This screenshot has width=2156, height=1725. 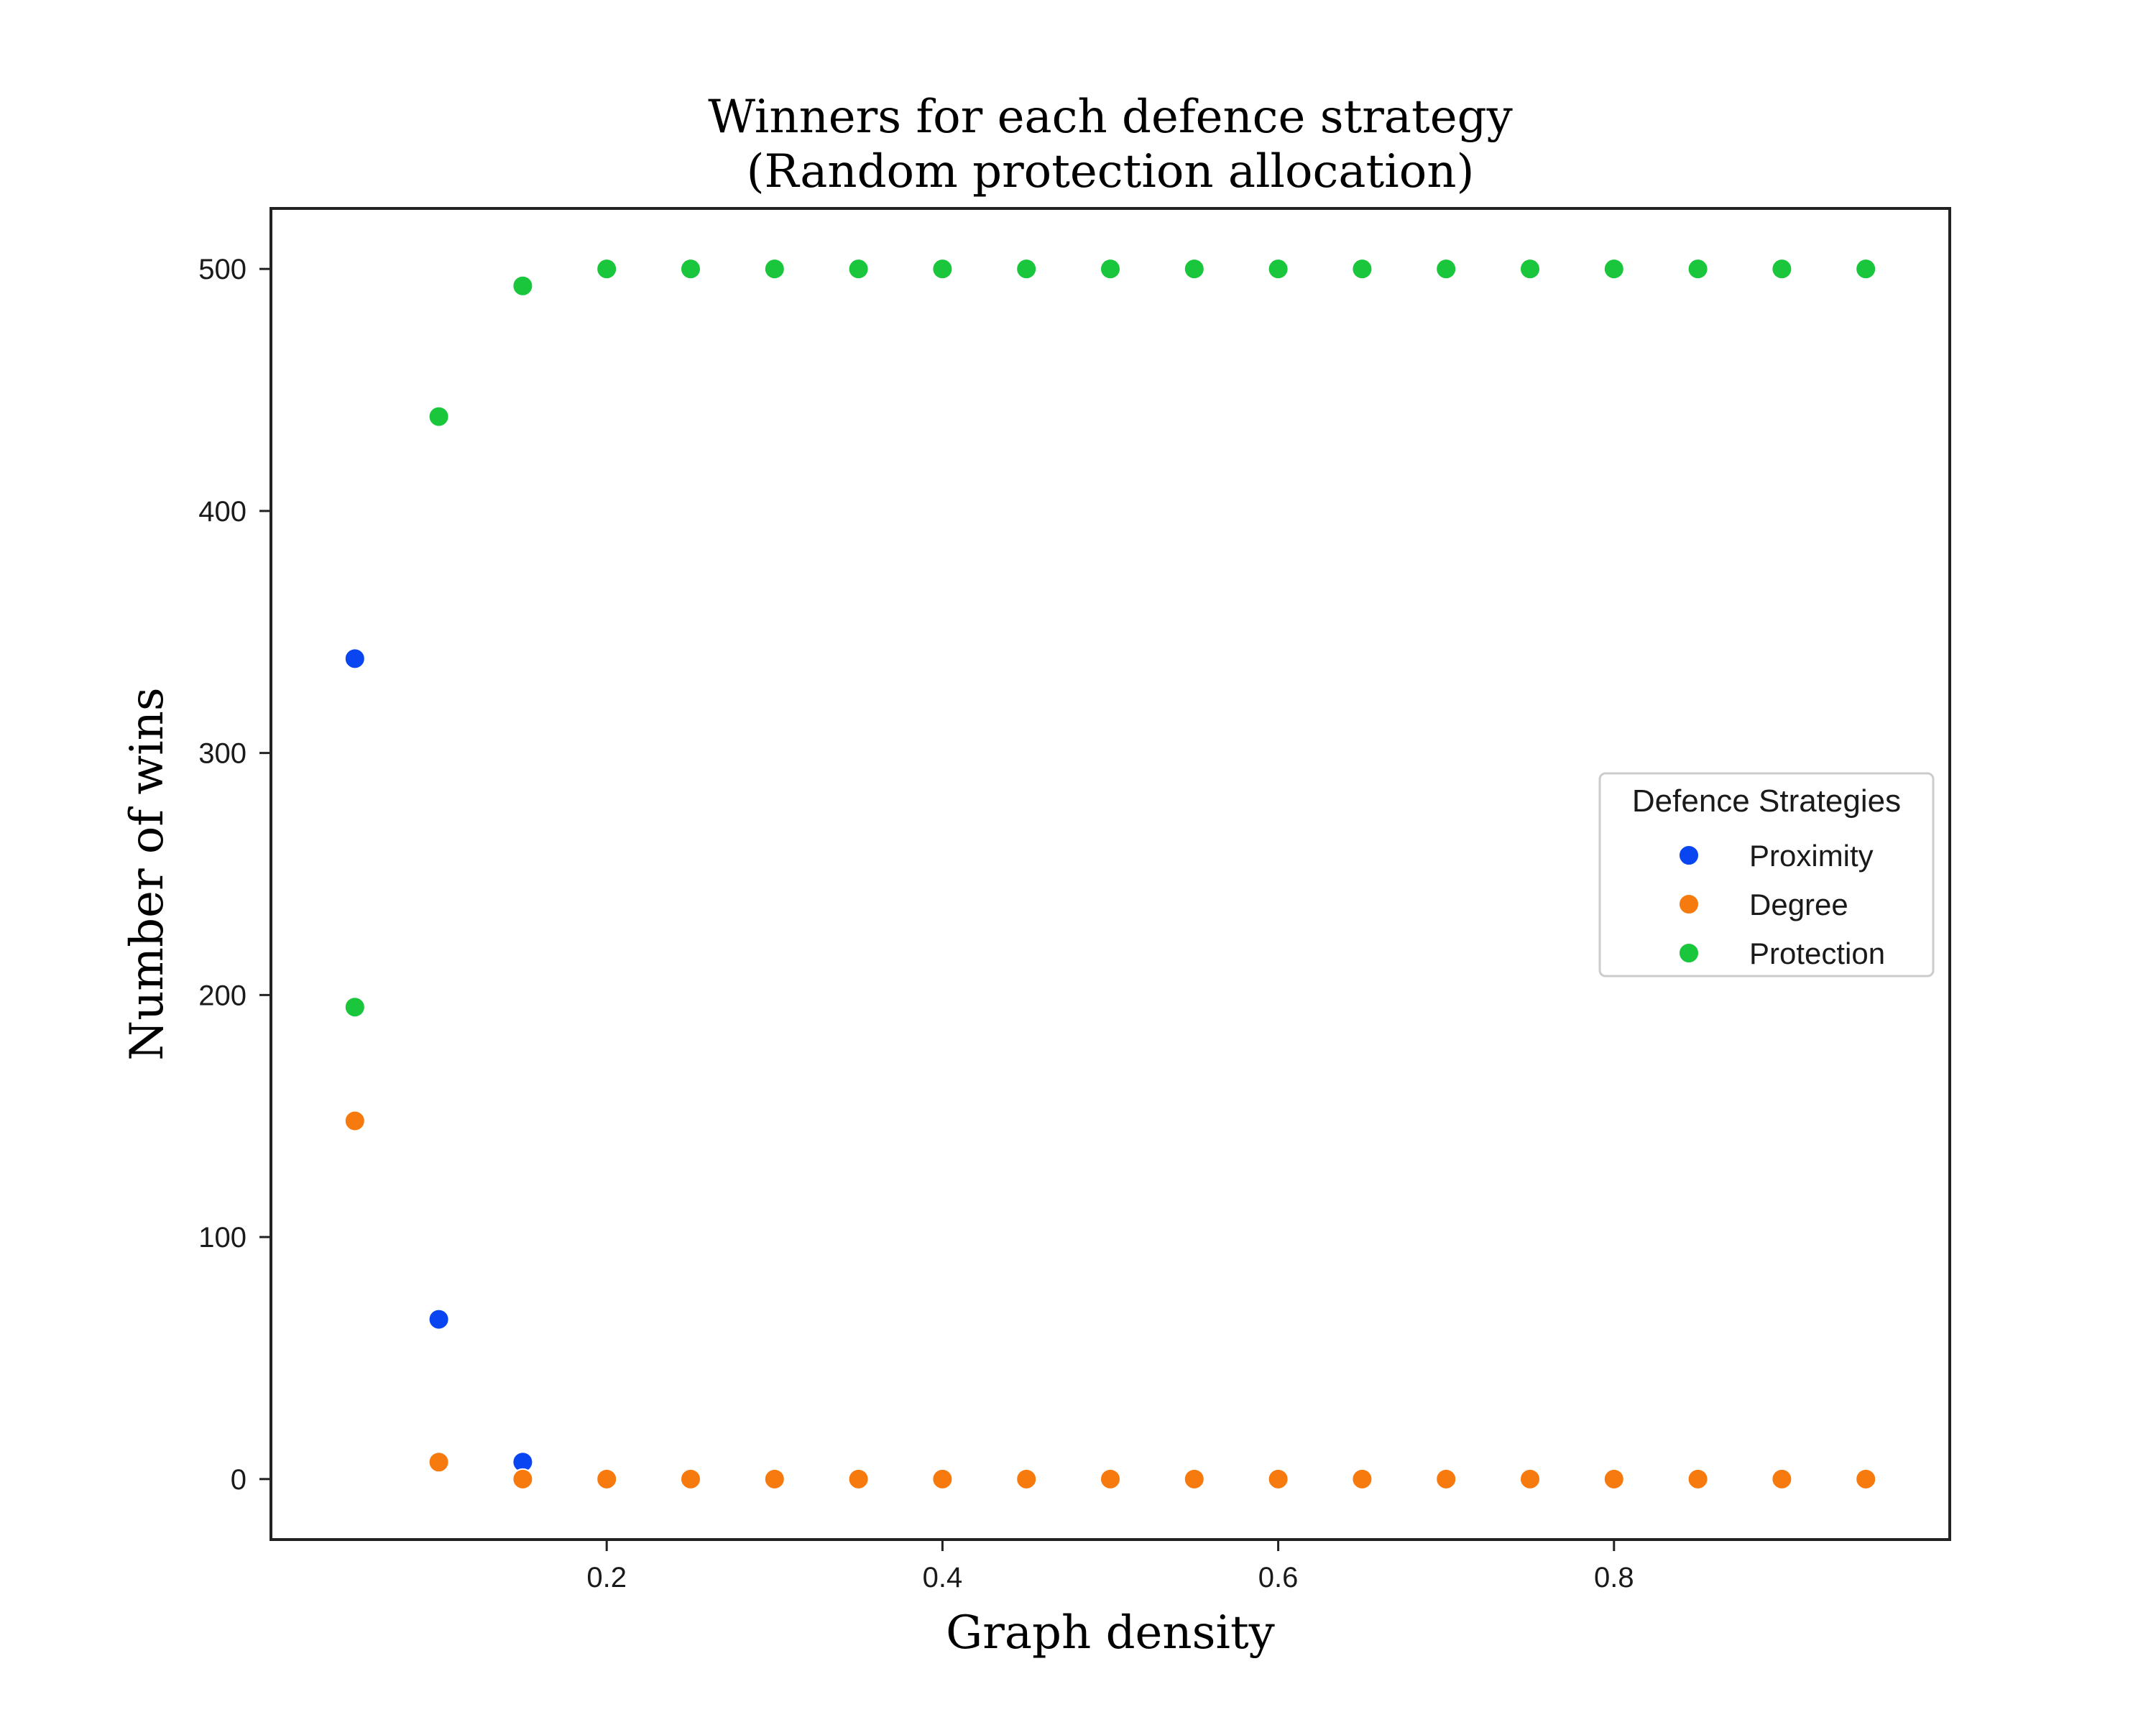 I want to click on x-tick-label: 0.4, so click(x=943, y=1577).